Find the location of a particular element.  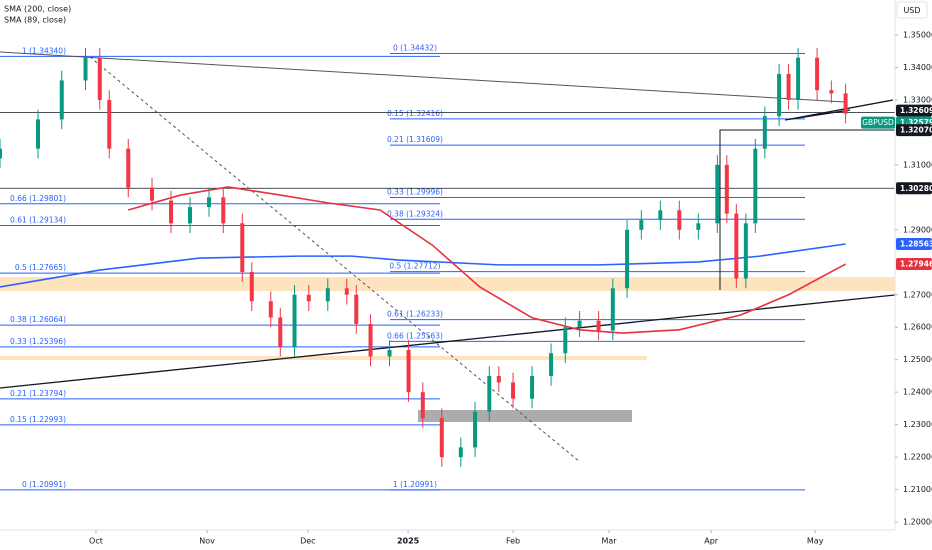

y-tick-label: 1.22000 is located at coordinates (917, 457).